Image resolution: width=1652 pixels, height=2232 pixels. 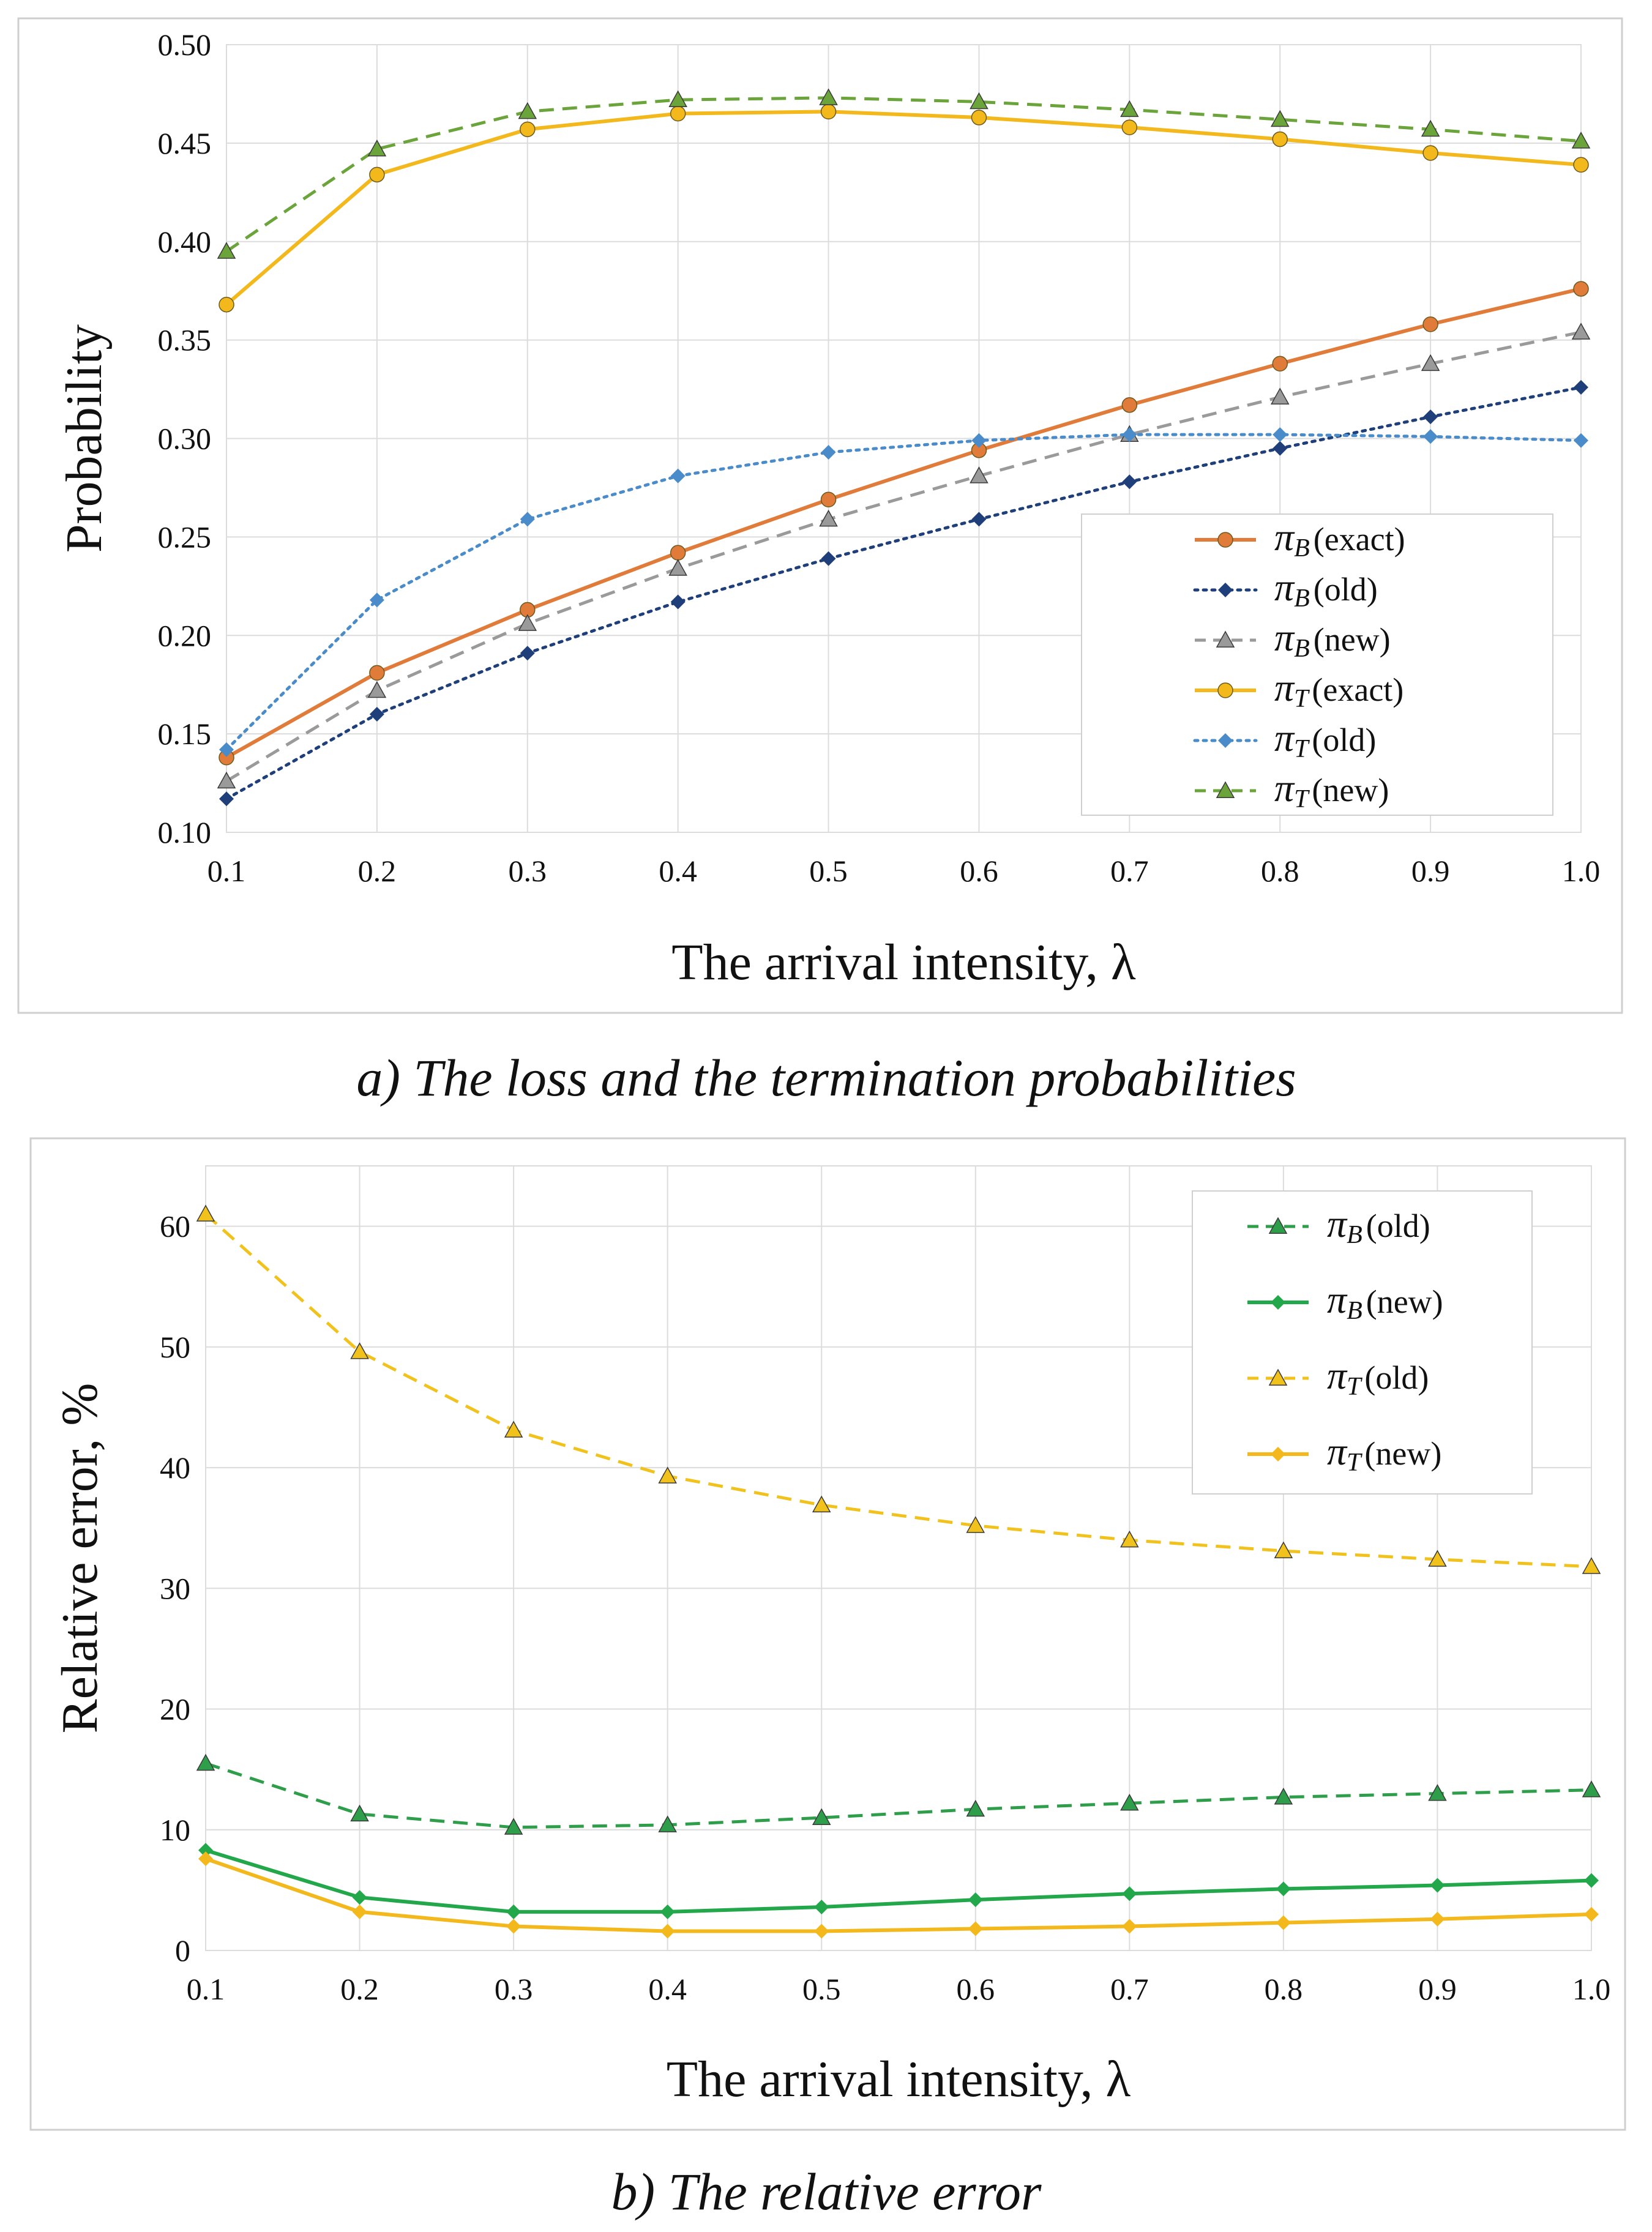 I want to click on series-t-exact, so click(x=904, y=208).